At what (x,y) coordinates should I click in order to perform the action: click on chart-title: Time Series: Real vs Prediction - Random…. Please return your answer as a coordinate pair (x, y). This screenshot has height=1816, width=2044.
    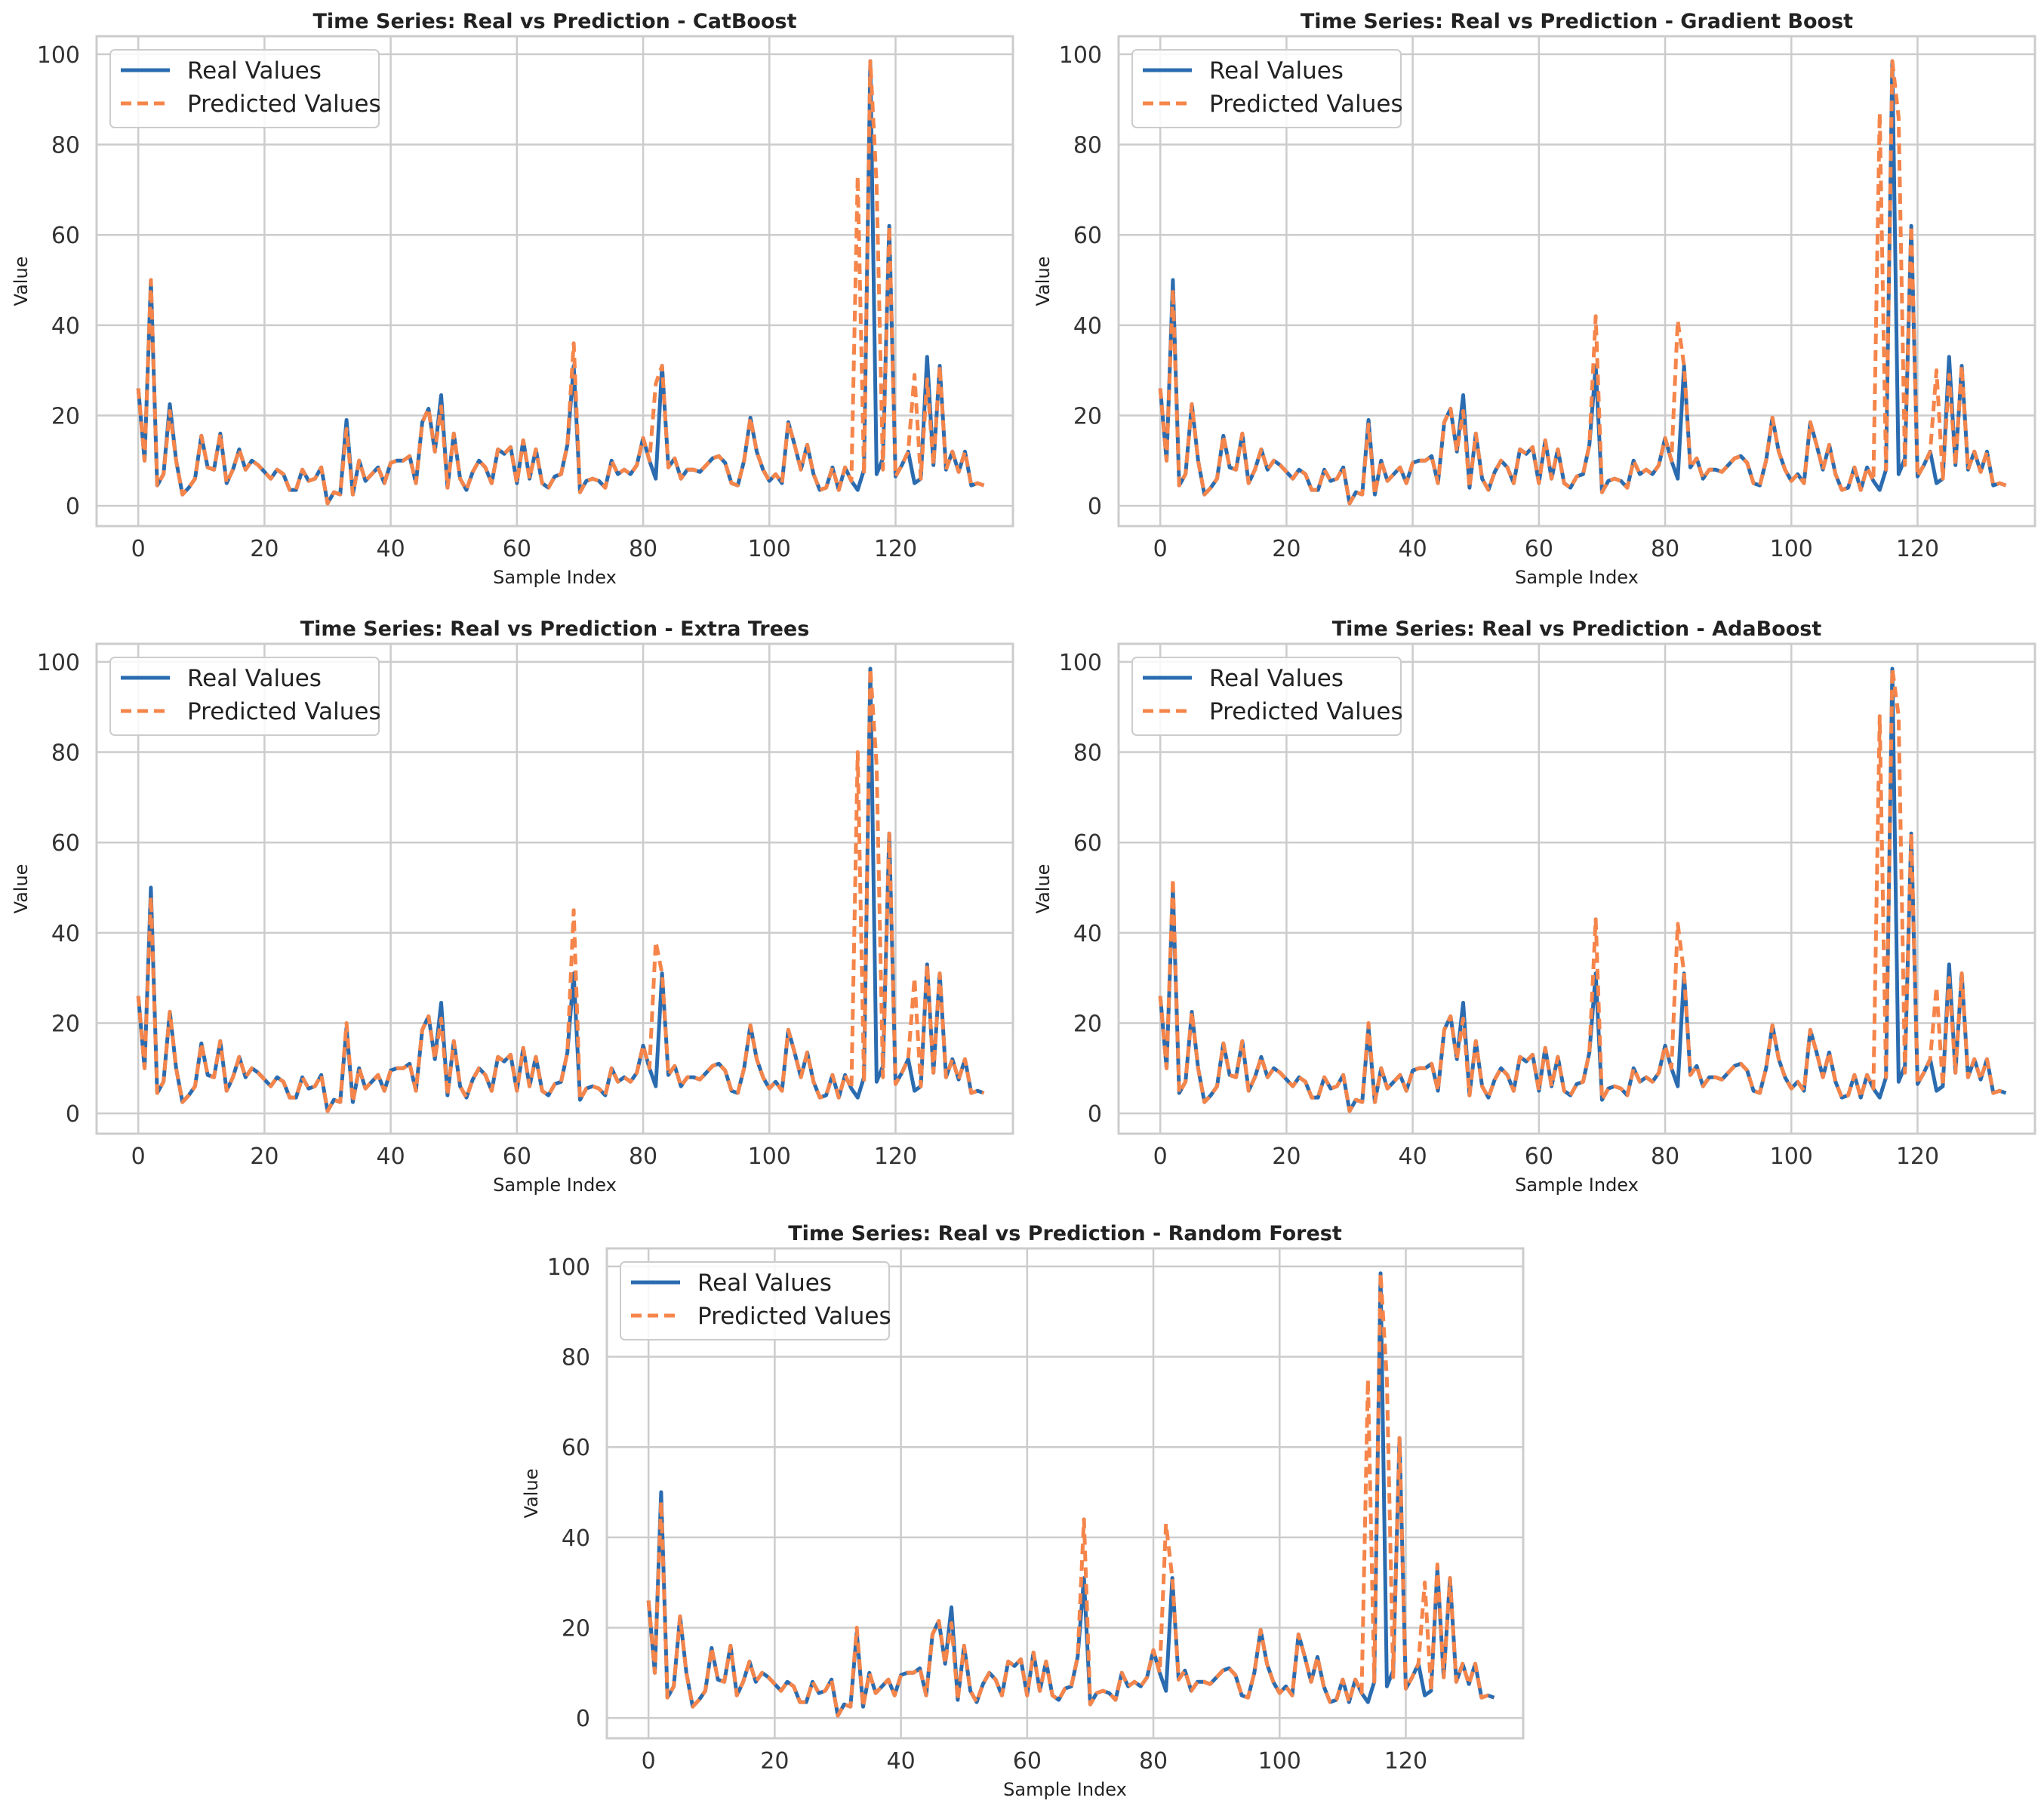
    Looking at the image, I should click on (1065, 1233).